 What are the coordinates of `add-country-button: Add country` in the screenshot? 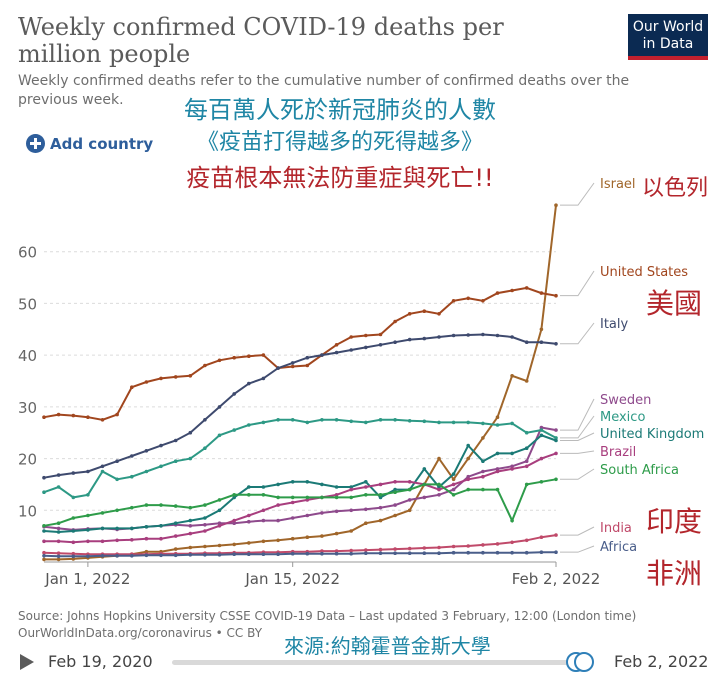 It's located at (89, 143).